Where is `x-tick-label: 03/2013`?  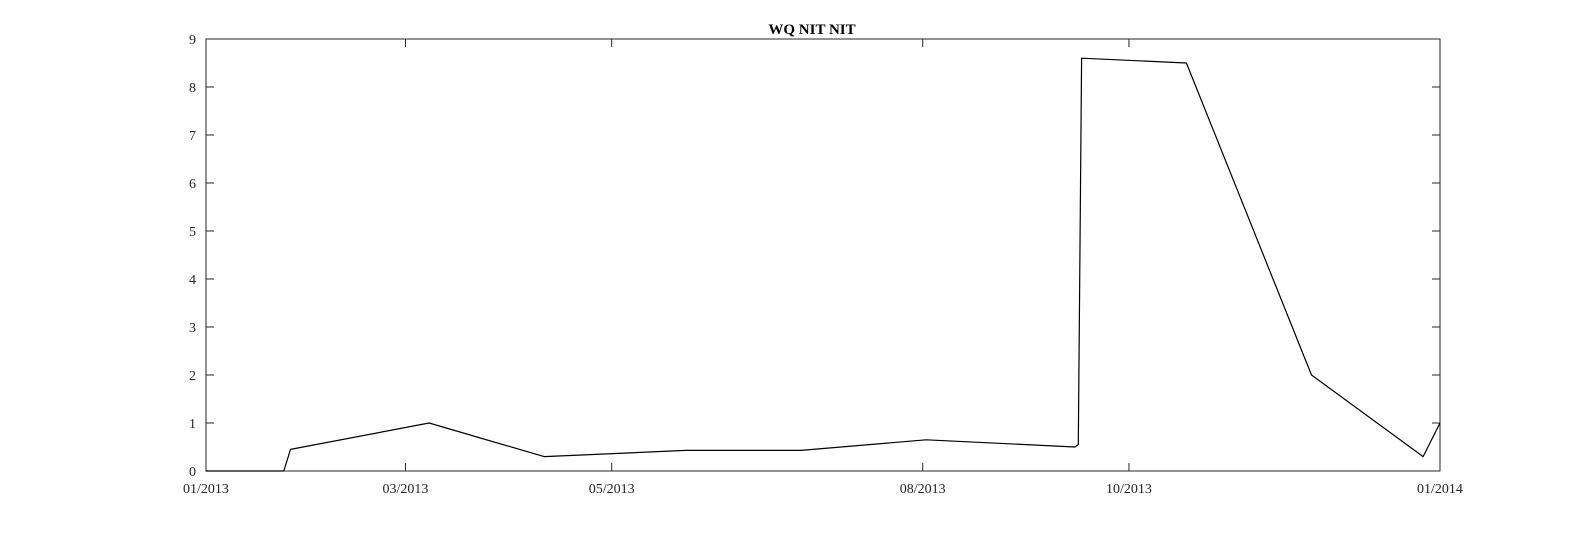
x-tick-label: 03/2013 is located at coordinates (406, 489).